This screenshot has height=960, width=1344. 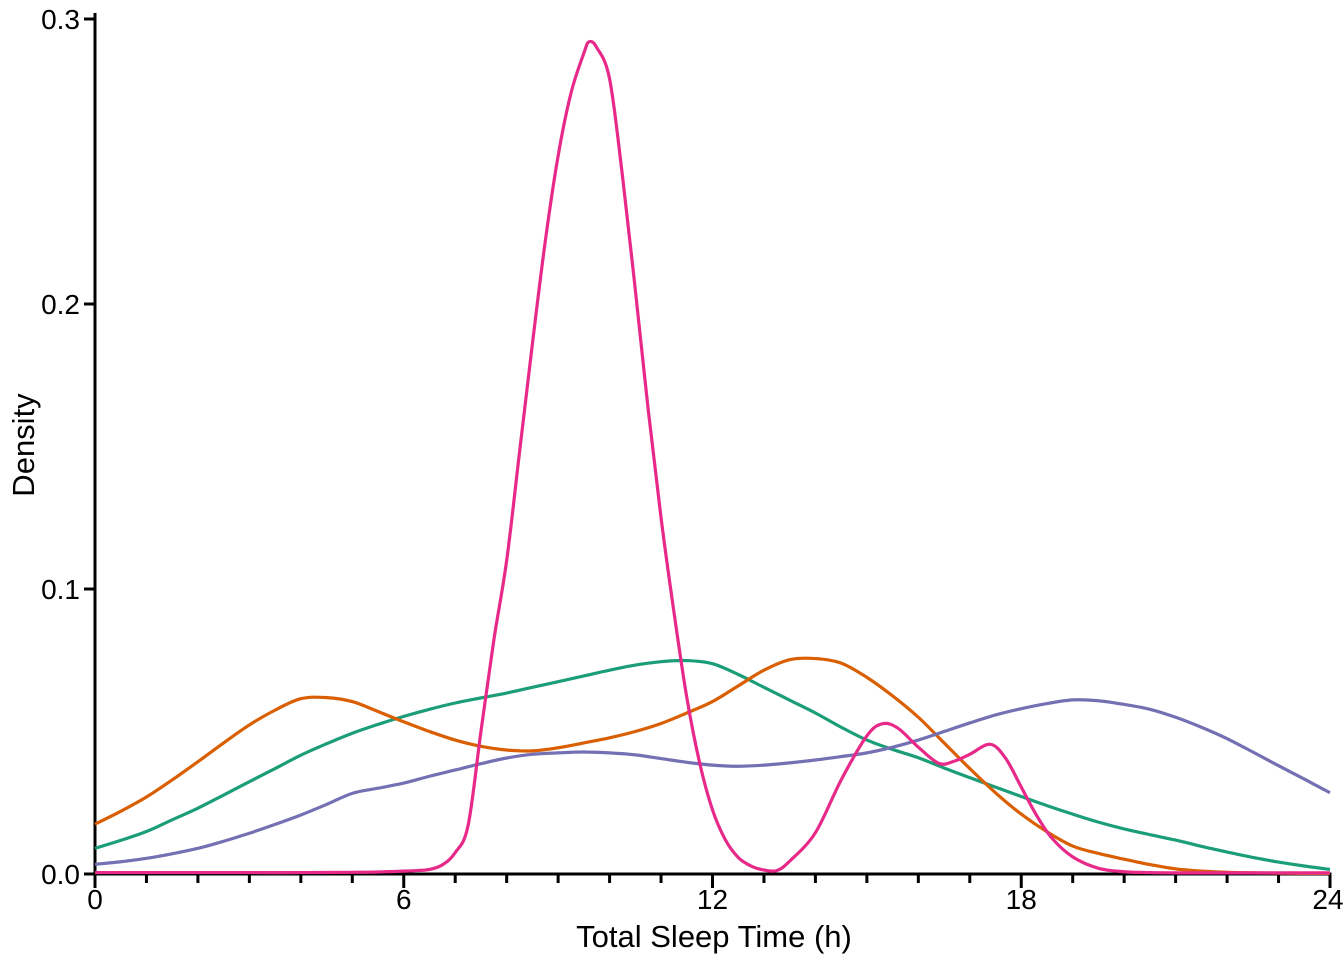 What do you see at coordinates (1021, 899) in the screenshot?
I see `x-tick-label: 18` at bounding box center [1021, 899].